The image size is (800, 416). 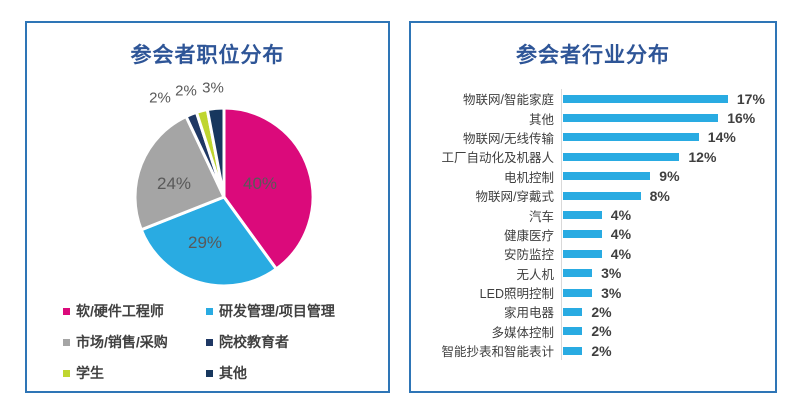 I want to click on bar-row: 物联网/无线传输 14%, so click(x=593, y=137).